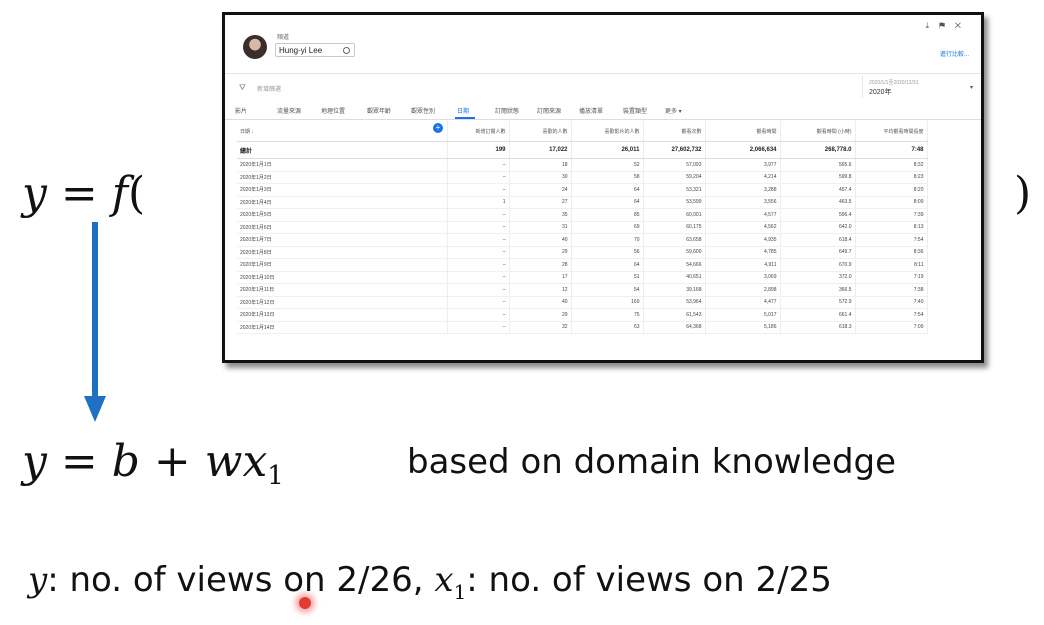 This screenshot has height=625, width=1044. Describe the element at coordinates (743, 131) in the screenshot. I see `column-header: 觀看時間` at that location.